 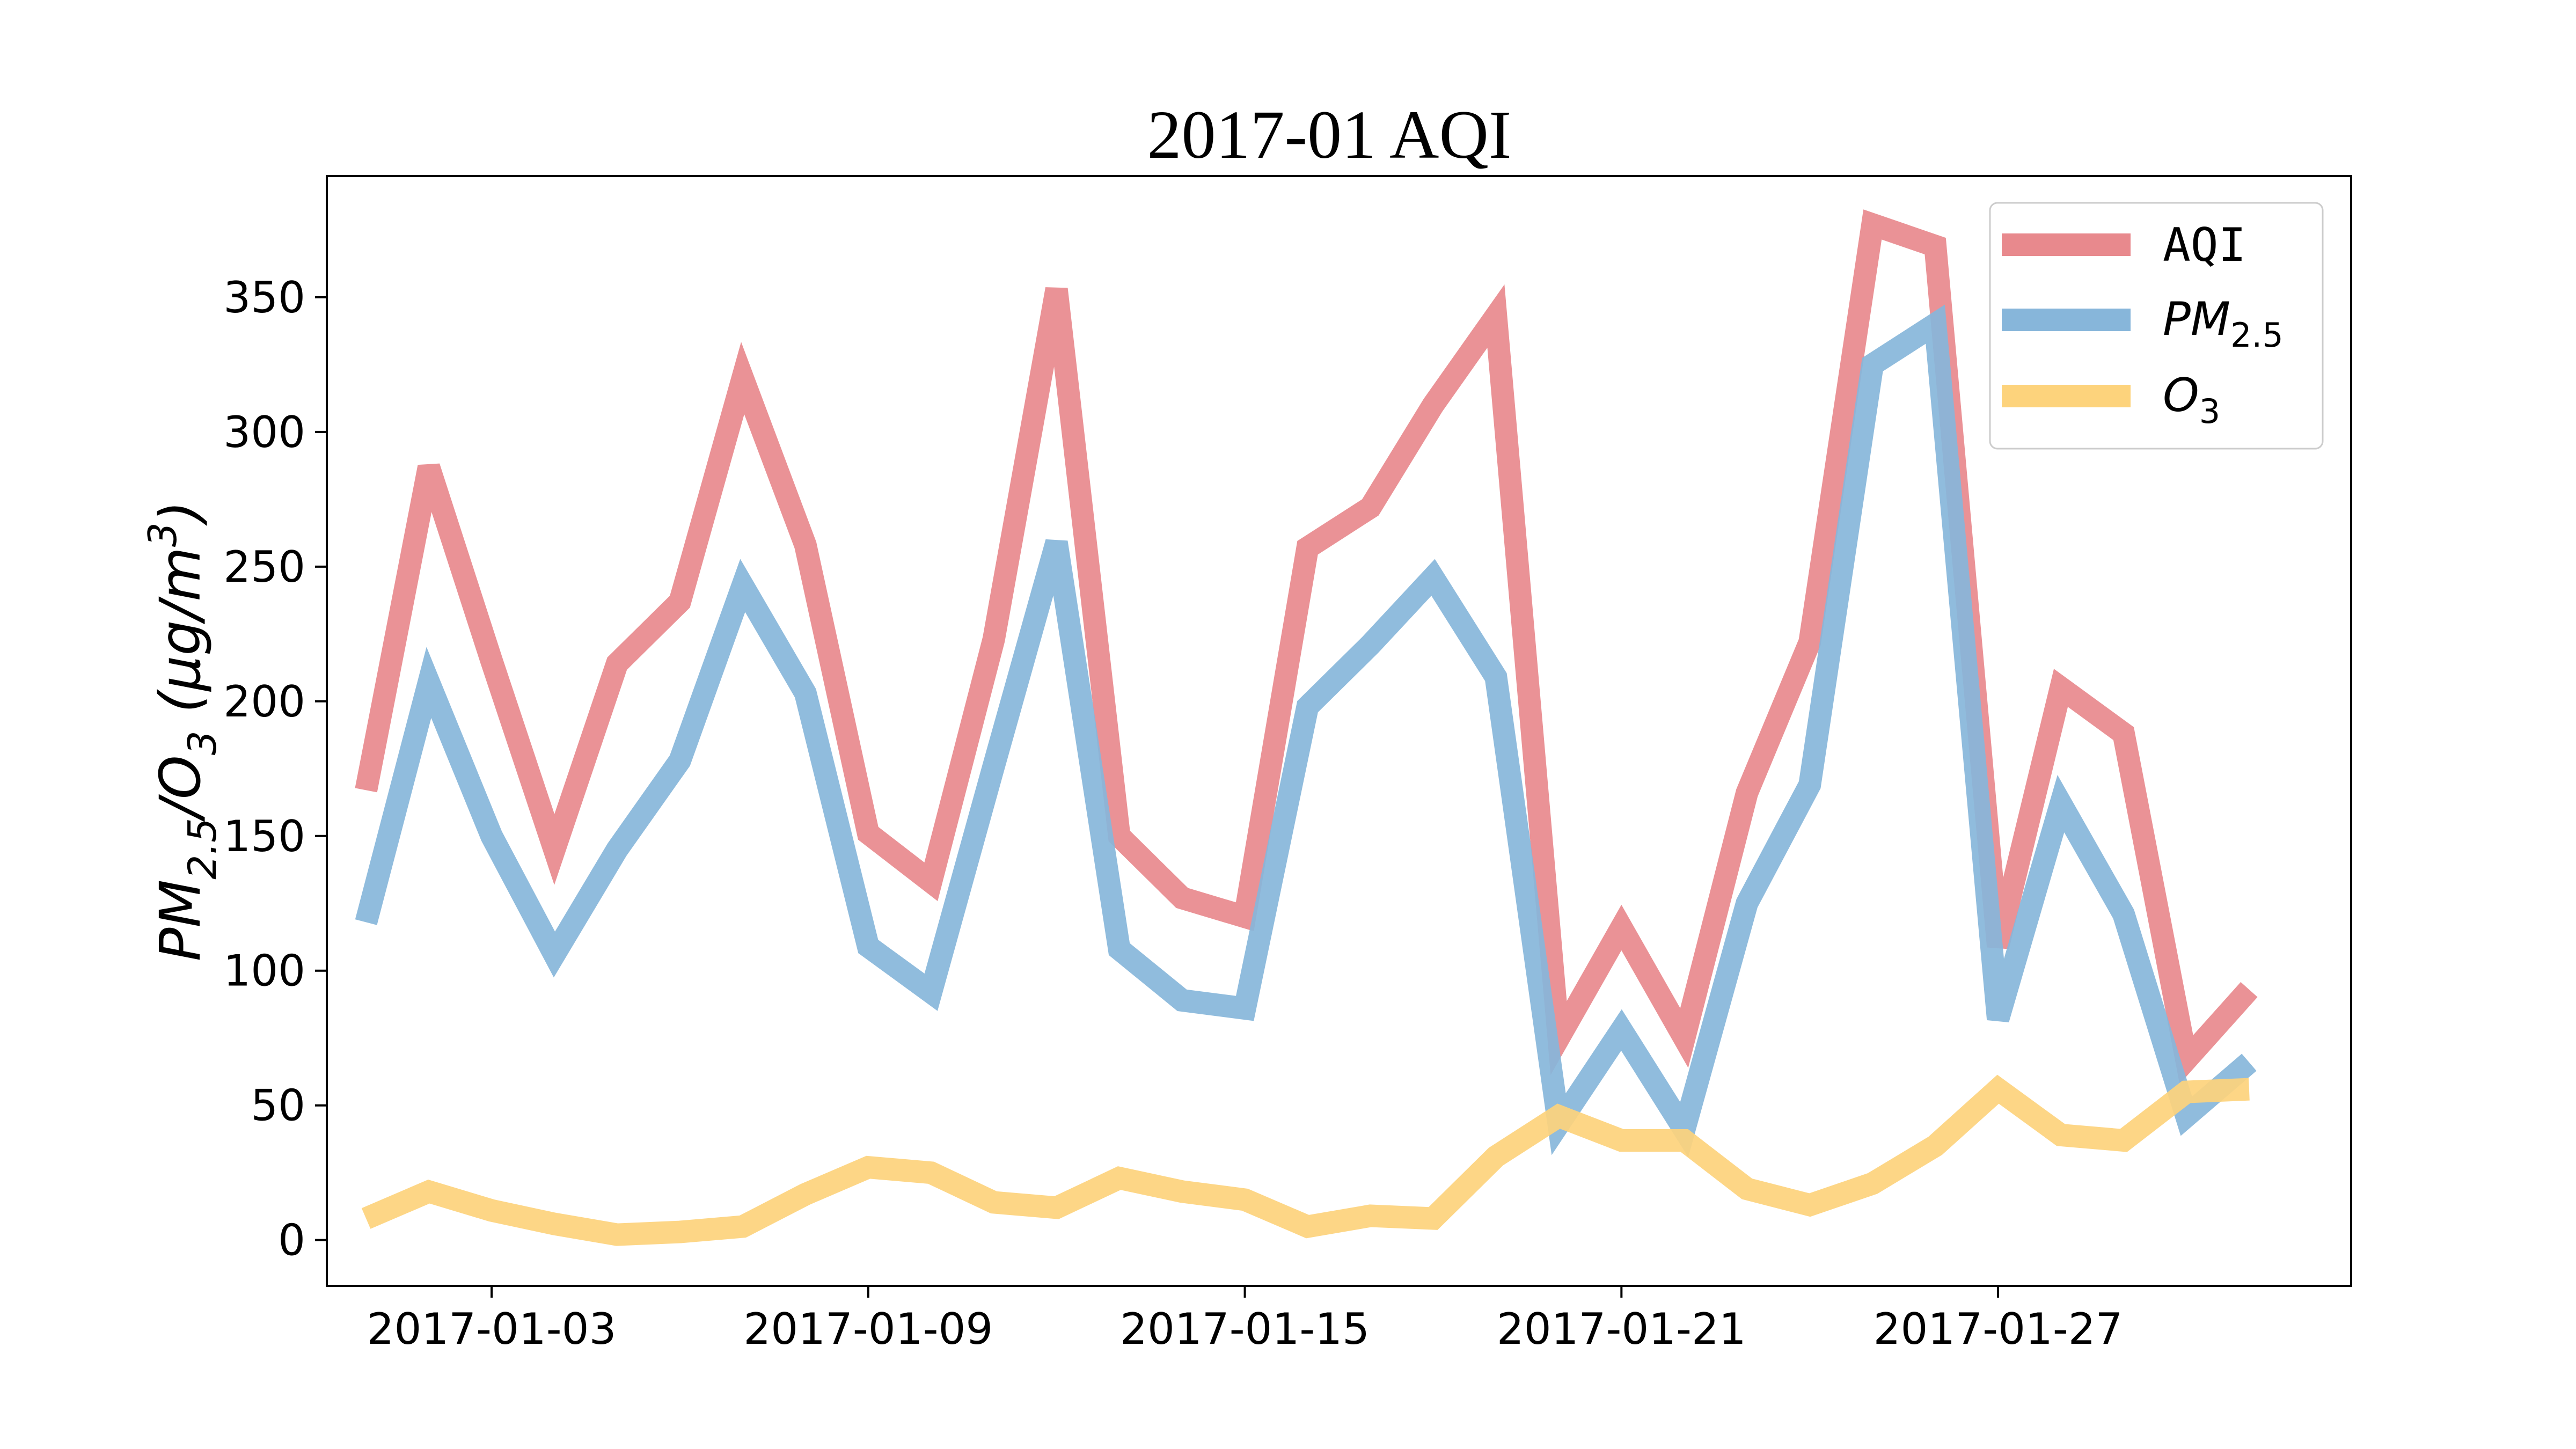 What do you see at coordinates (275, 769) in the screenshot?
I see `y-axis: 0 50 100 150 200 250 300 350` at bounding box center [275, 769].